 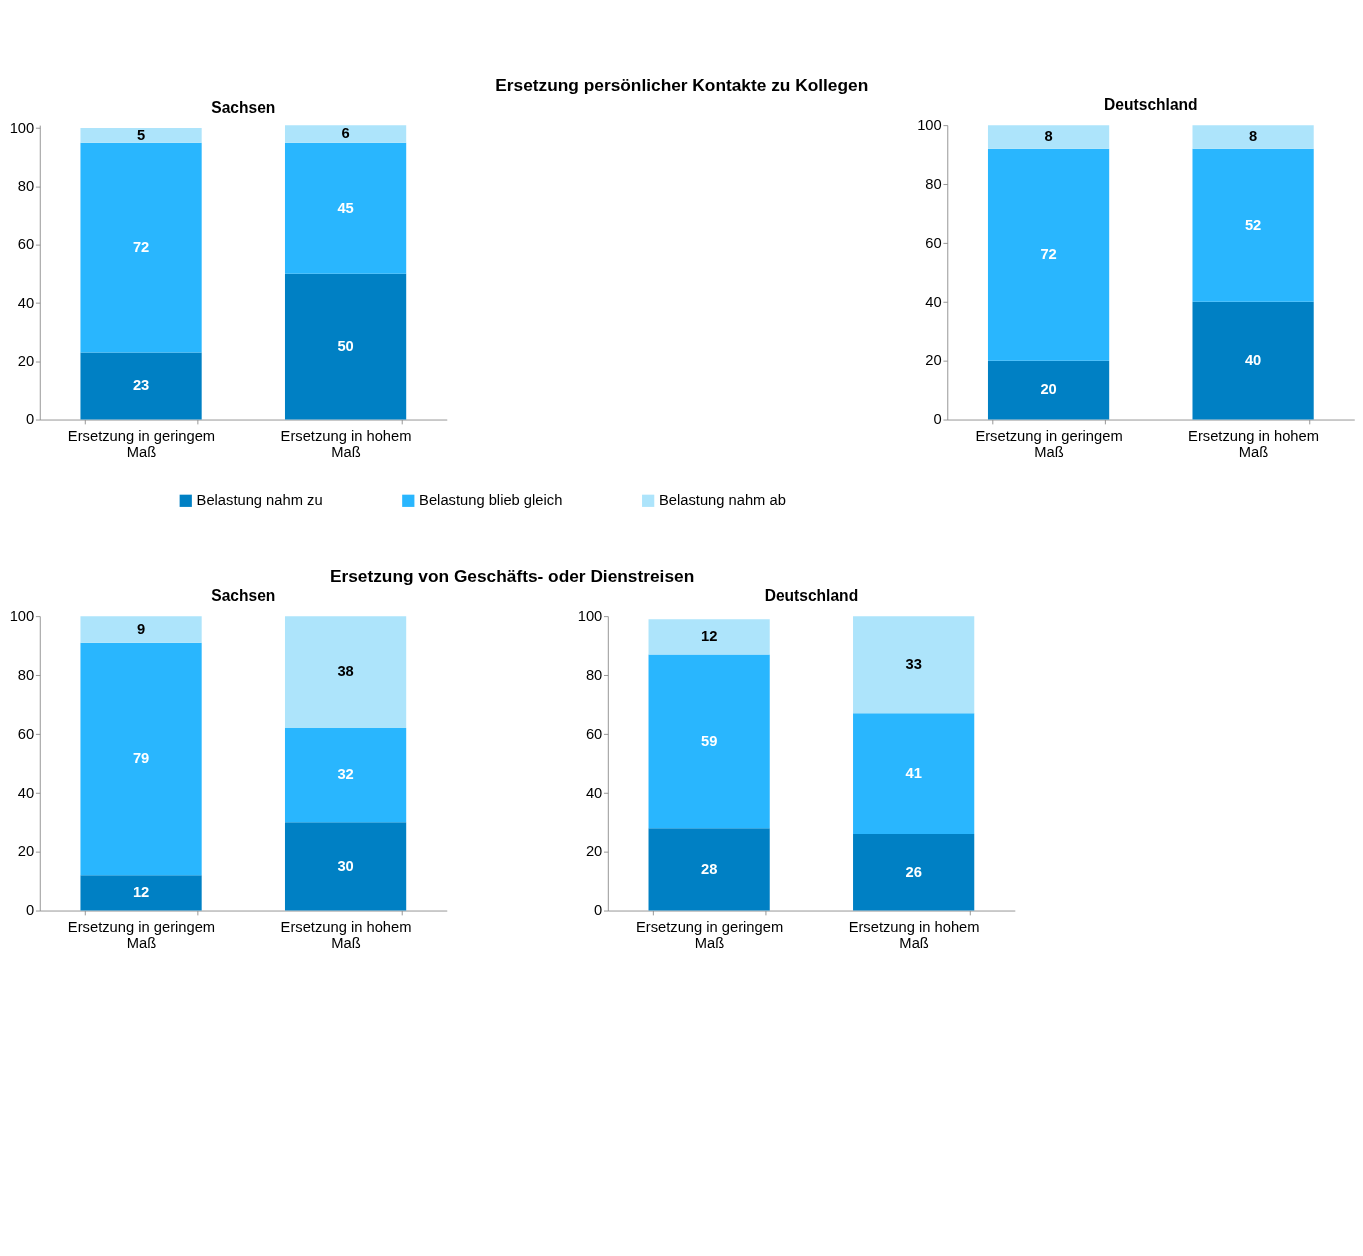 I want to click on data-label: 30, so click(x=345, y=865).